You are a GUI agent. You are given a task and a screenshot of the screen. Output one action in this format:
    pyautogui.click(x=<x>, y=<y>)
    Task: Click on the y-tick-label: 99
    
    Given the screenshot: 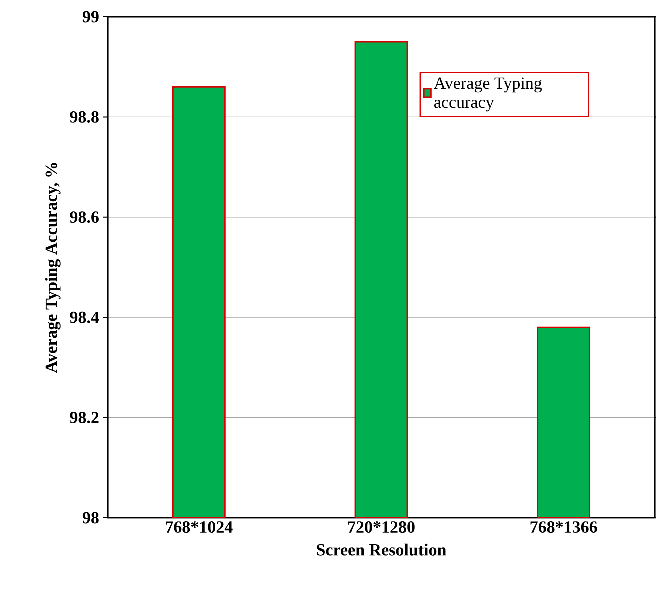 What is the action you would take?
    pyautogui.click(x=90, y=17)
    